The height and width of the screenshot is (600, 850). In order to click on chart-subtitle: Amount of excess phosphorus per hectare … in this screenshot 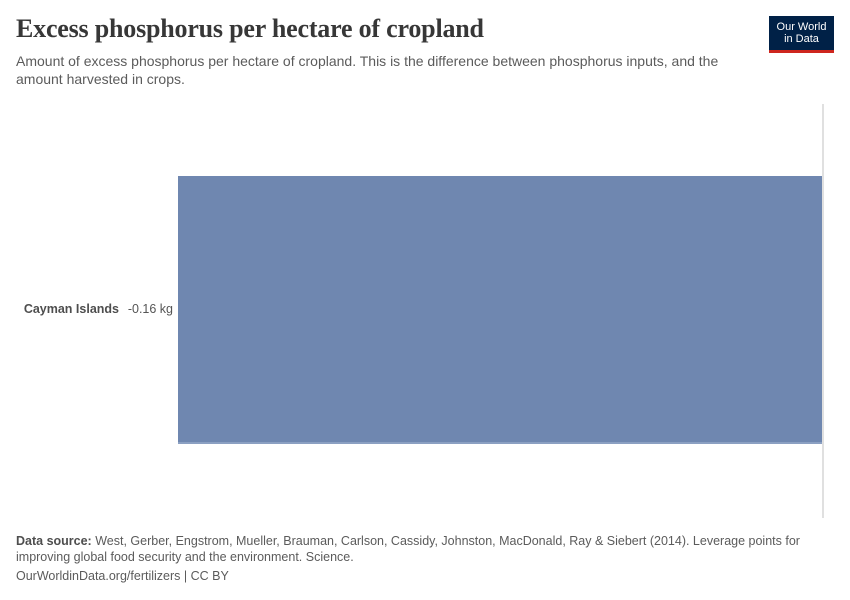, I will do `click(367, 70)`.